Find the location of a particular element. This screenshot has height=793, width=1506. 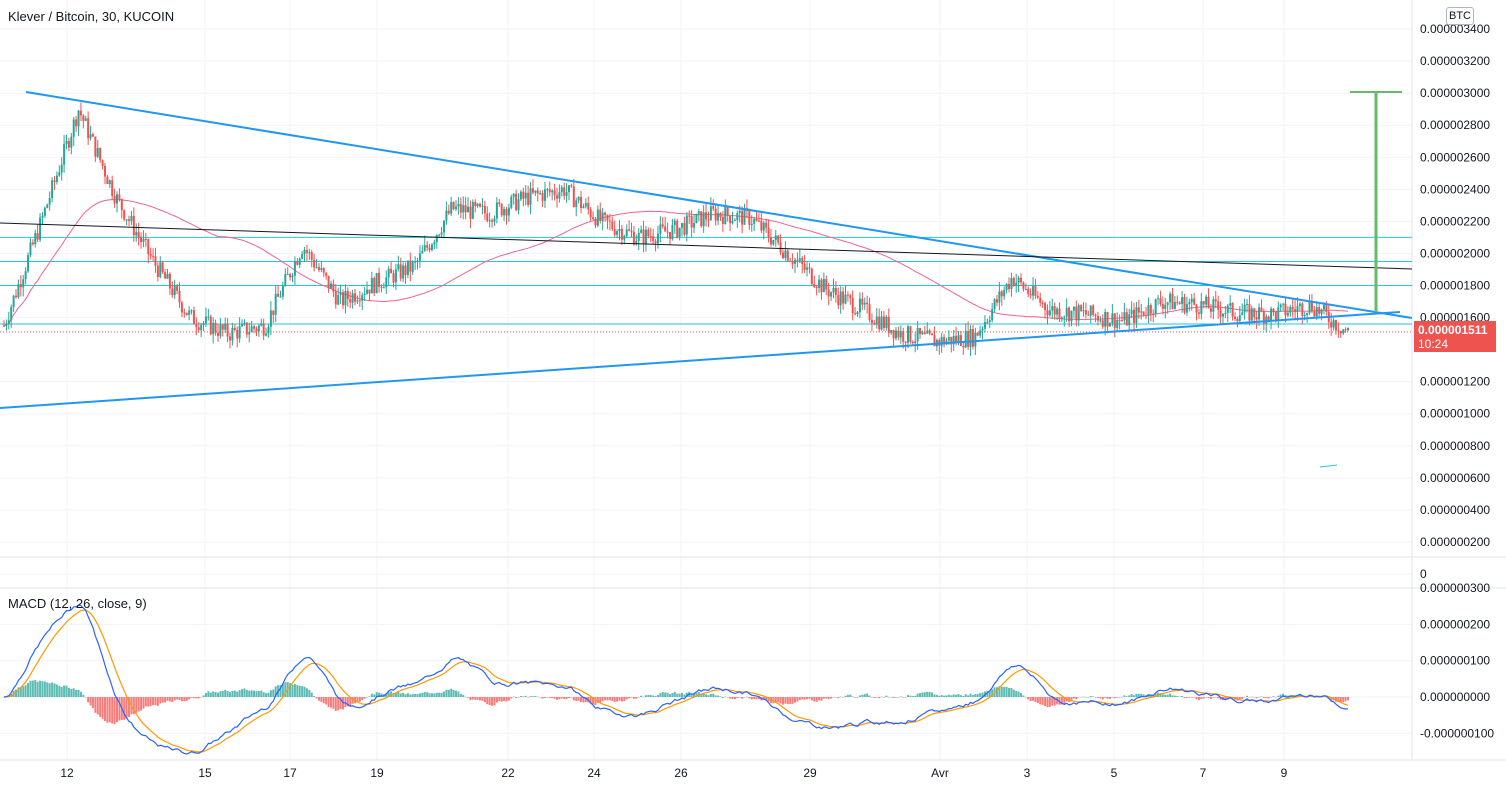

currency-badge: BTC is located at coordinates (1460, 16).